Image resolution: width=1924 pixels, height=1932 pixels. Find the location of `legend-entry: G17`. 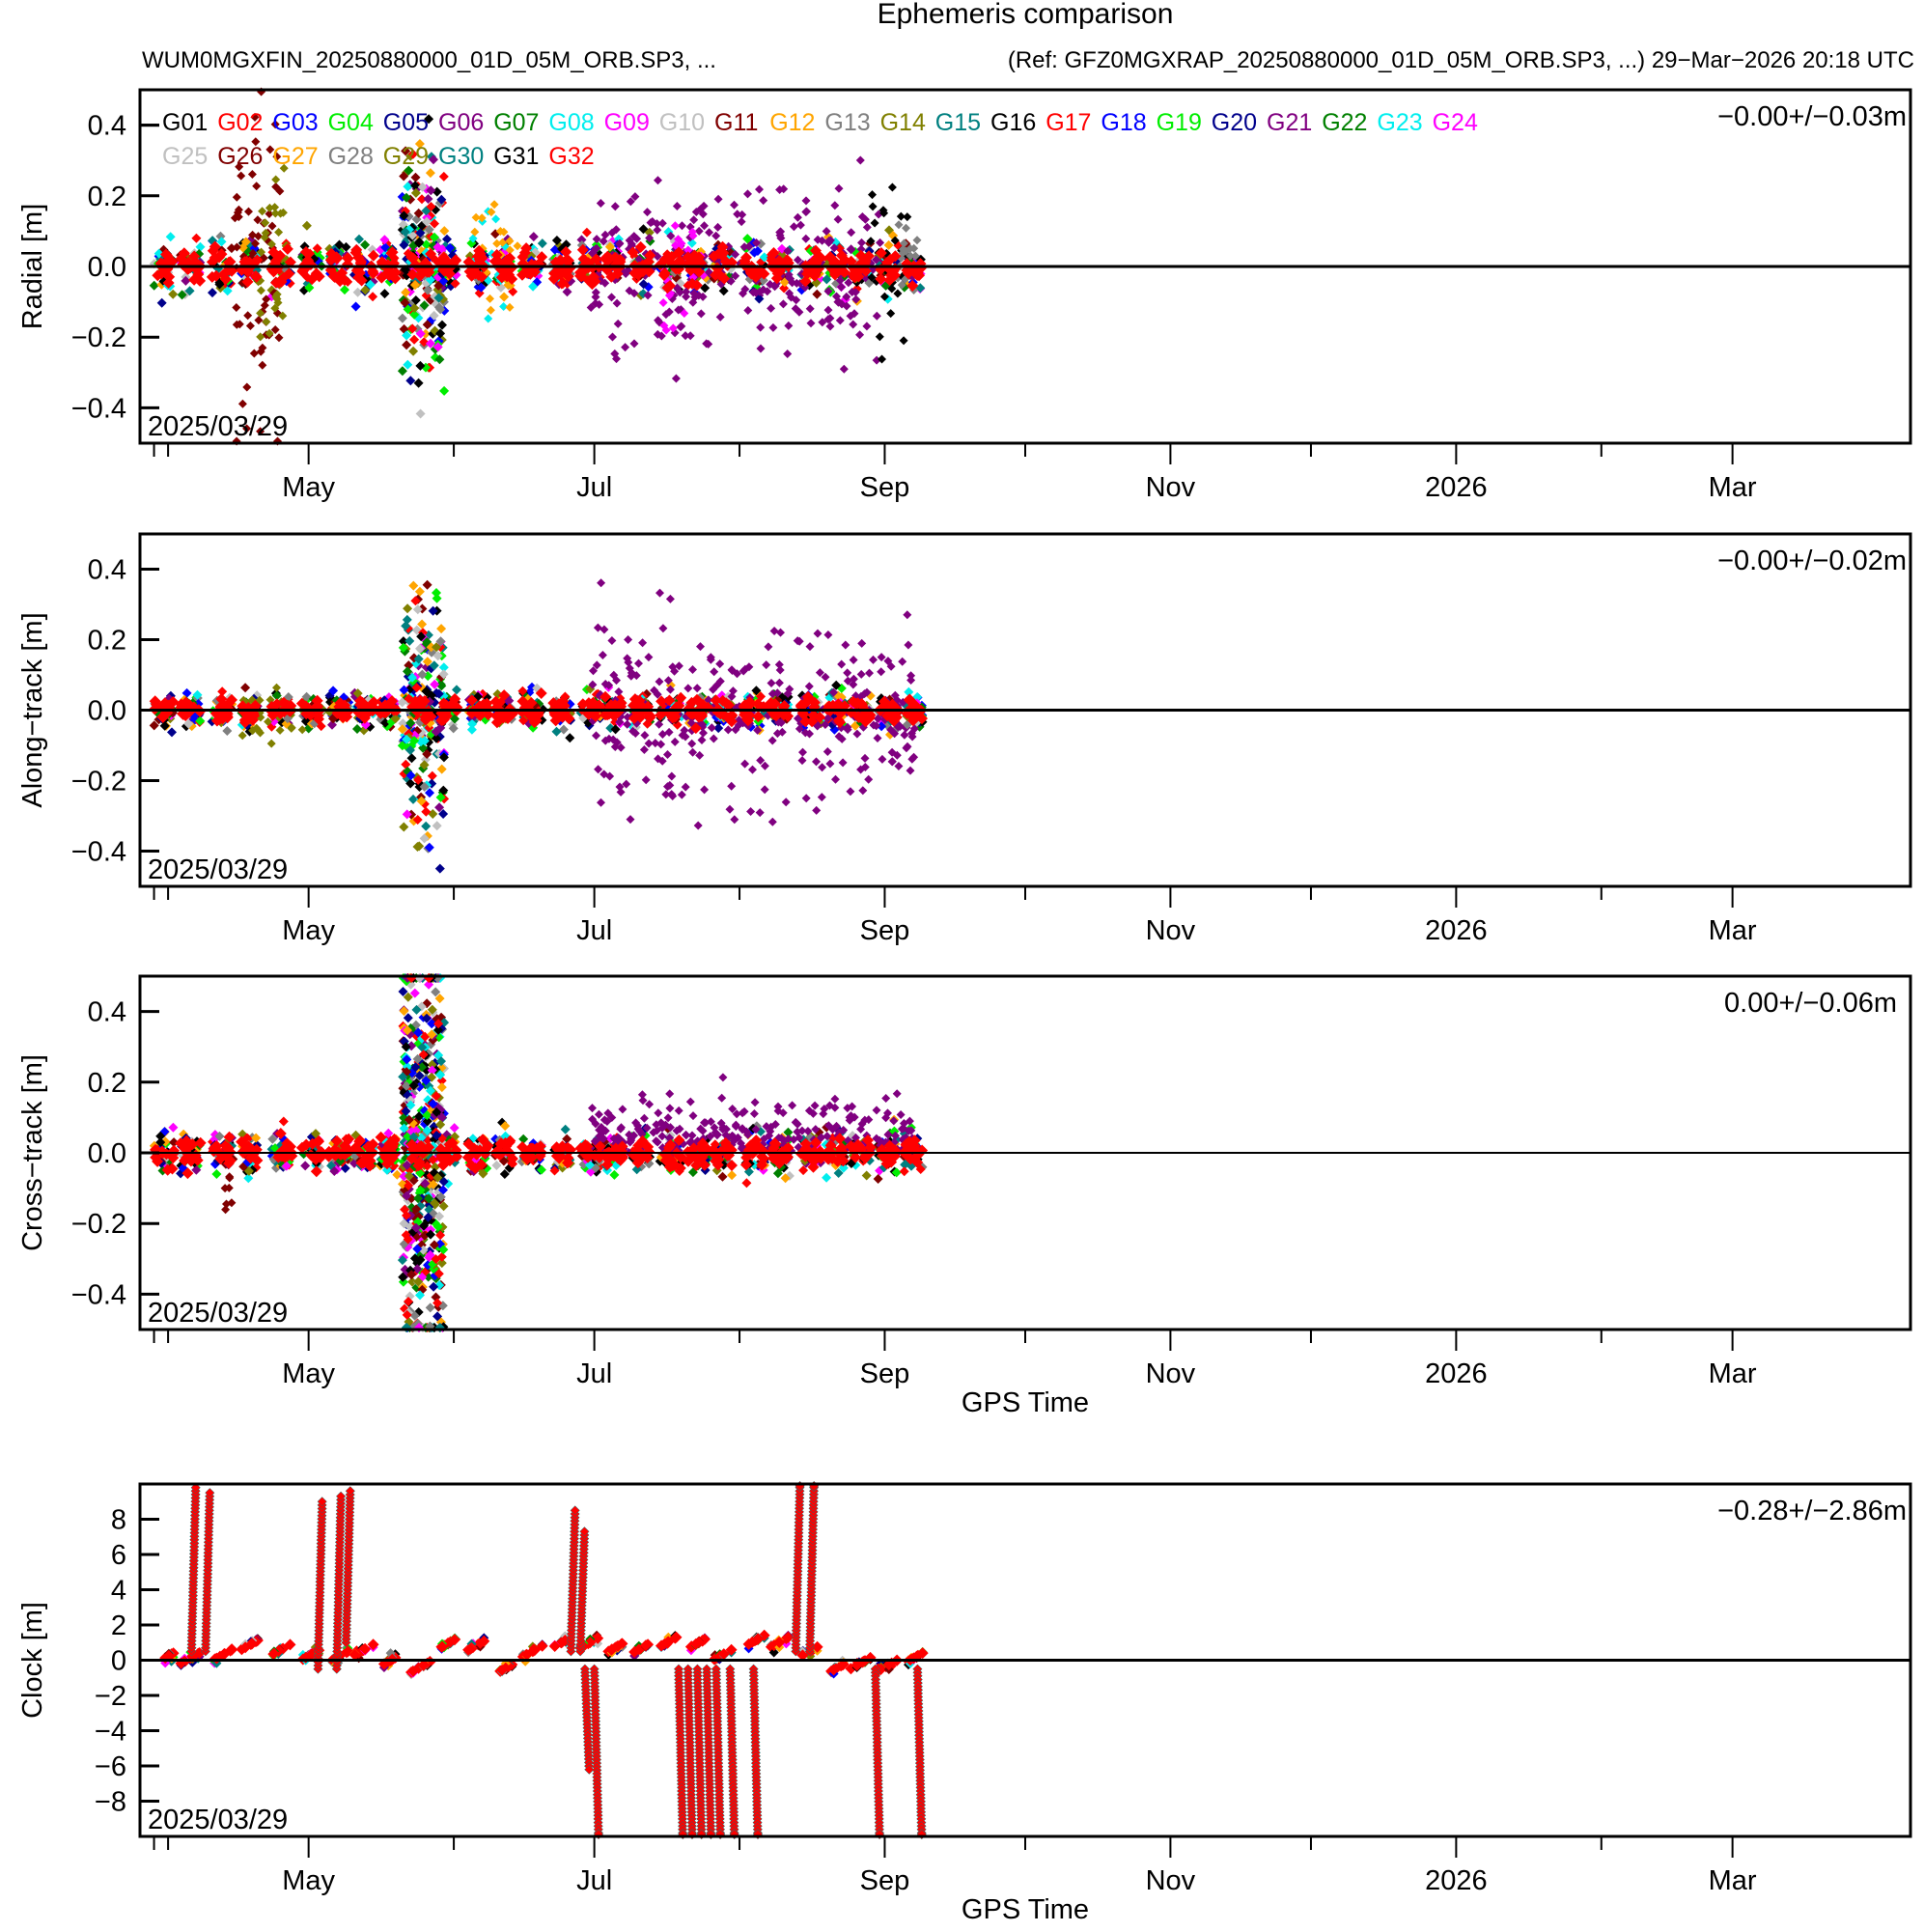

legend-entry: G17 is located at coordinates (1068, 123).